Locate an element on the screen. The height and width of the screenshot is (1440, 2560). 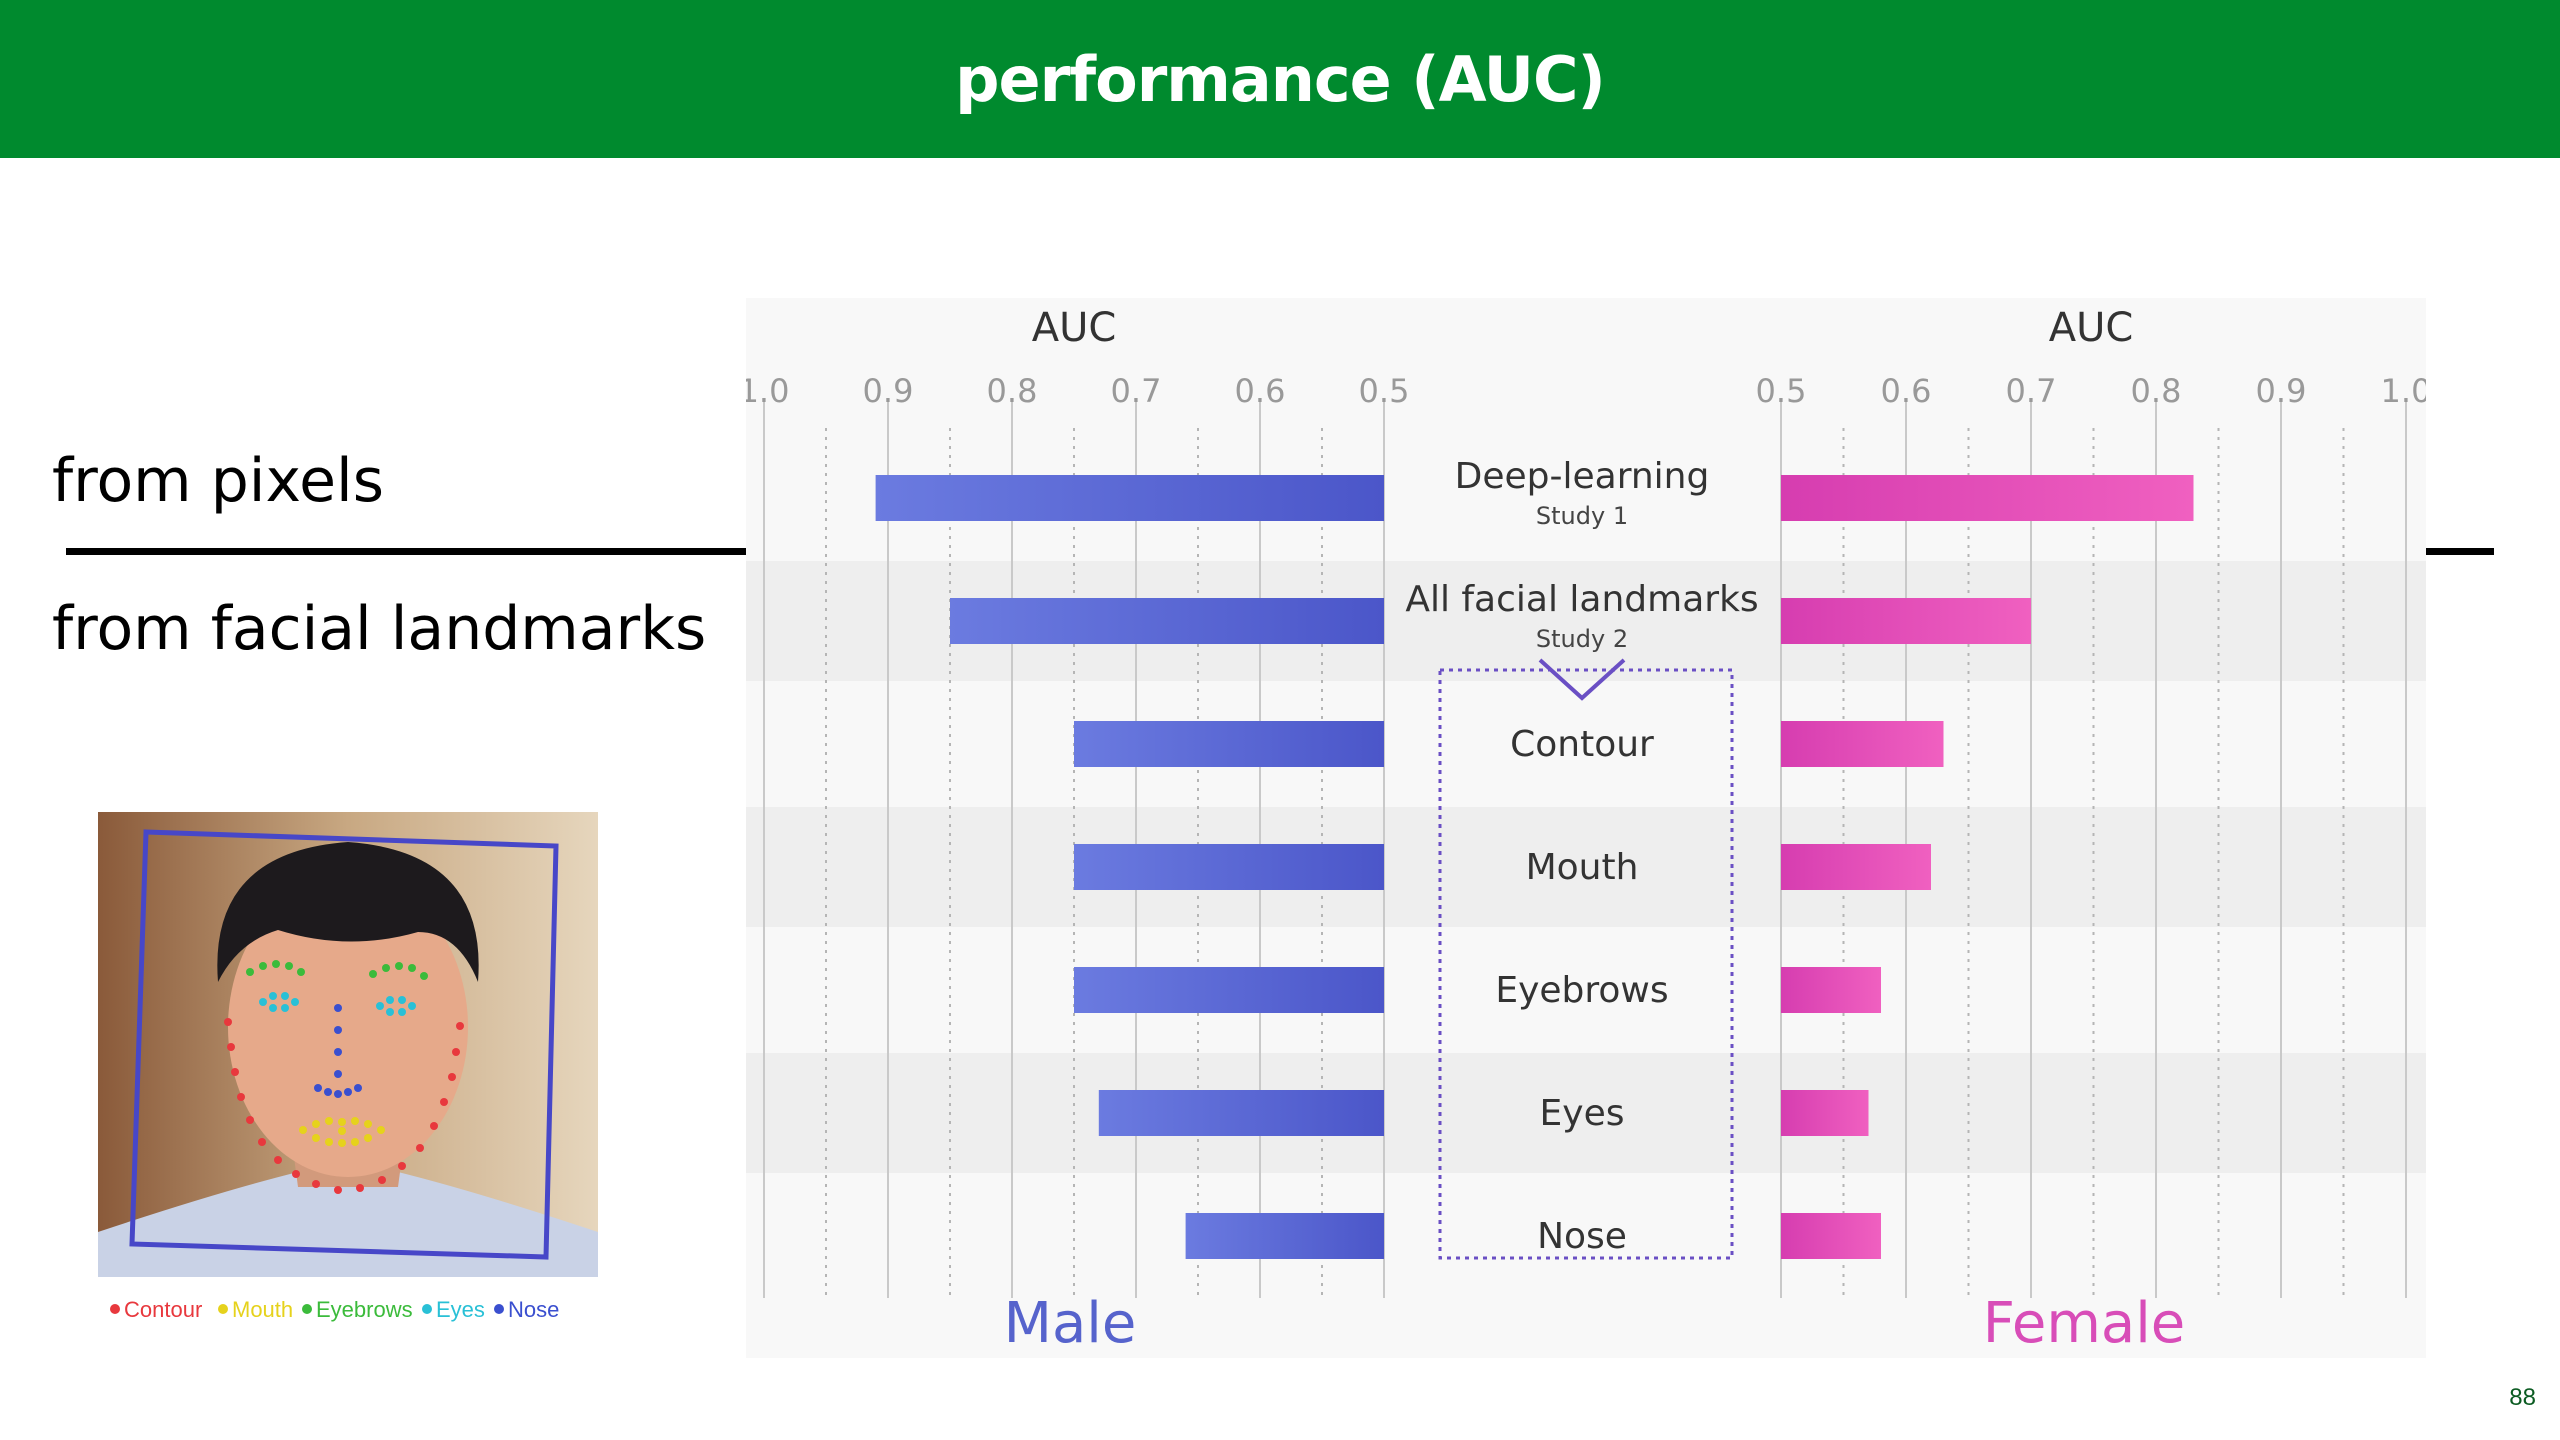
label-from-facial-landmarks: from facial landmarks is located at coordinates (379, 629).